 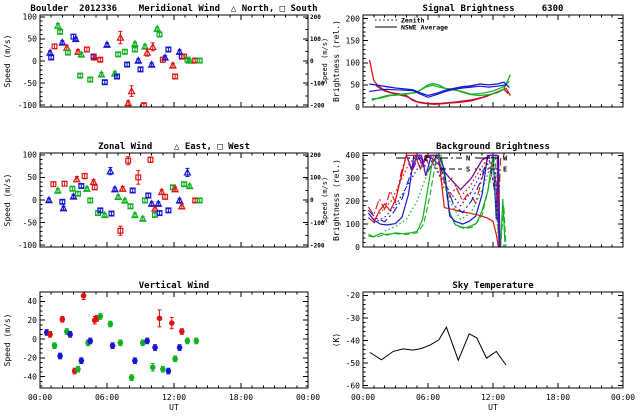 I want to click on zonal-wind-points-group, so click(x=123, y=196).